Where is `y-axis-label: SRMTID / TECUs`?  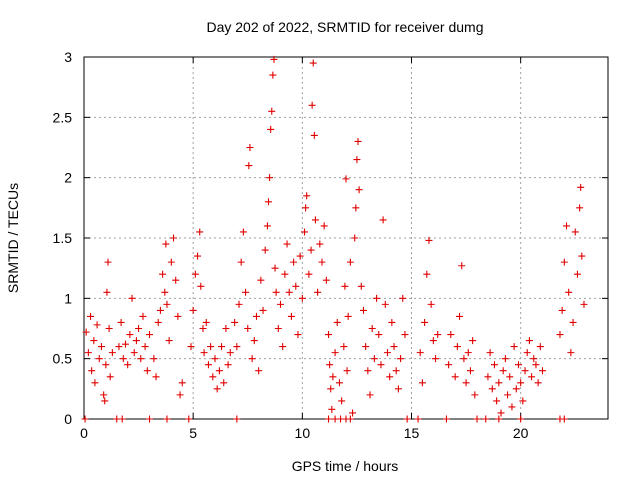
y-axis-label: SRMTID / TECUs is located at coordinates (13, 238).